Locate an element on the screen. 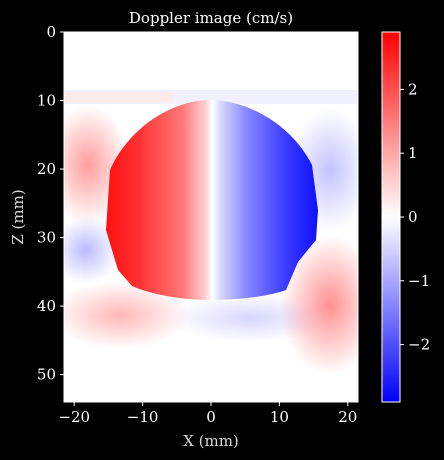 The height and width of the screenshot is (460, 444). x-tick-label: 0 is located at coordinates (211, 417).